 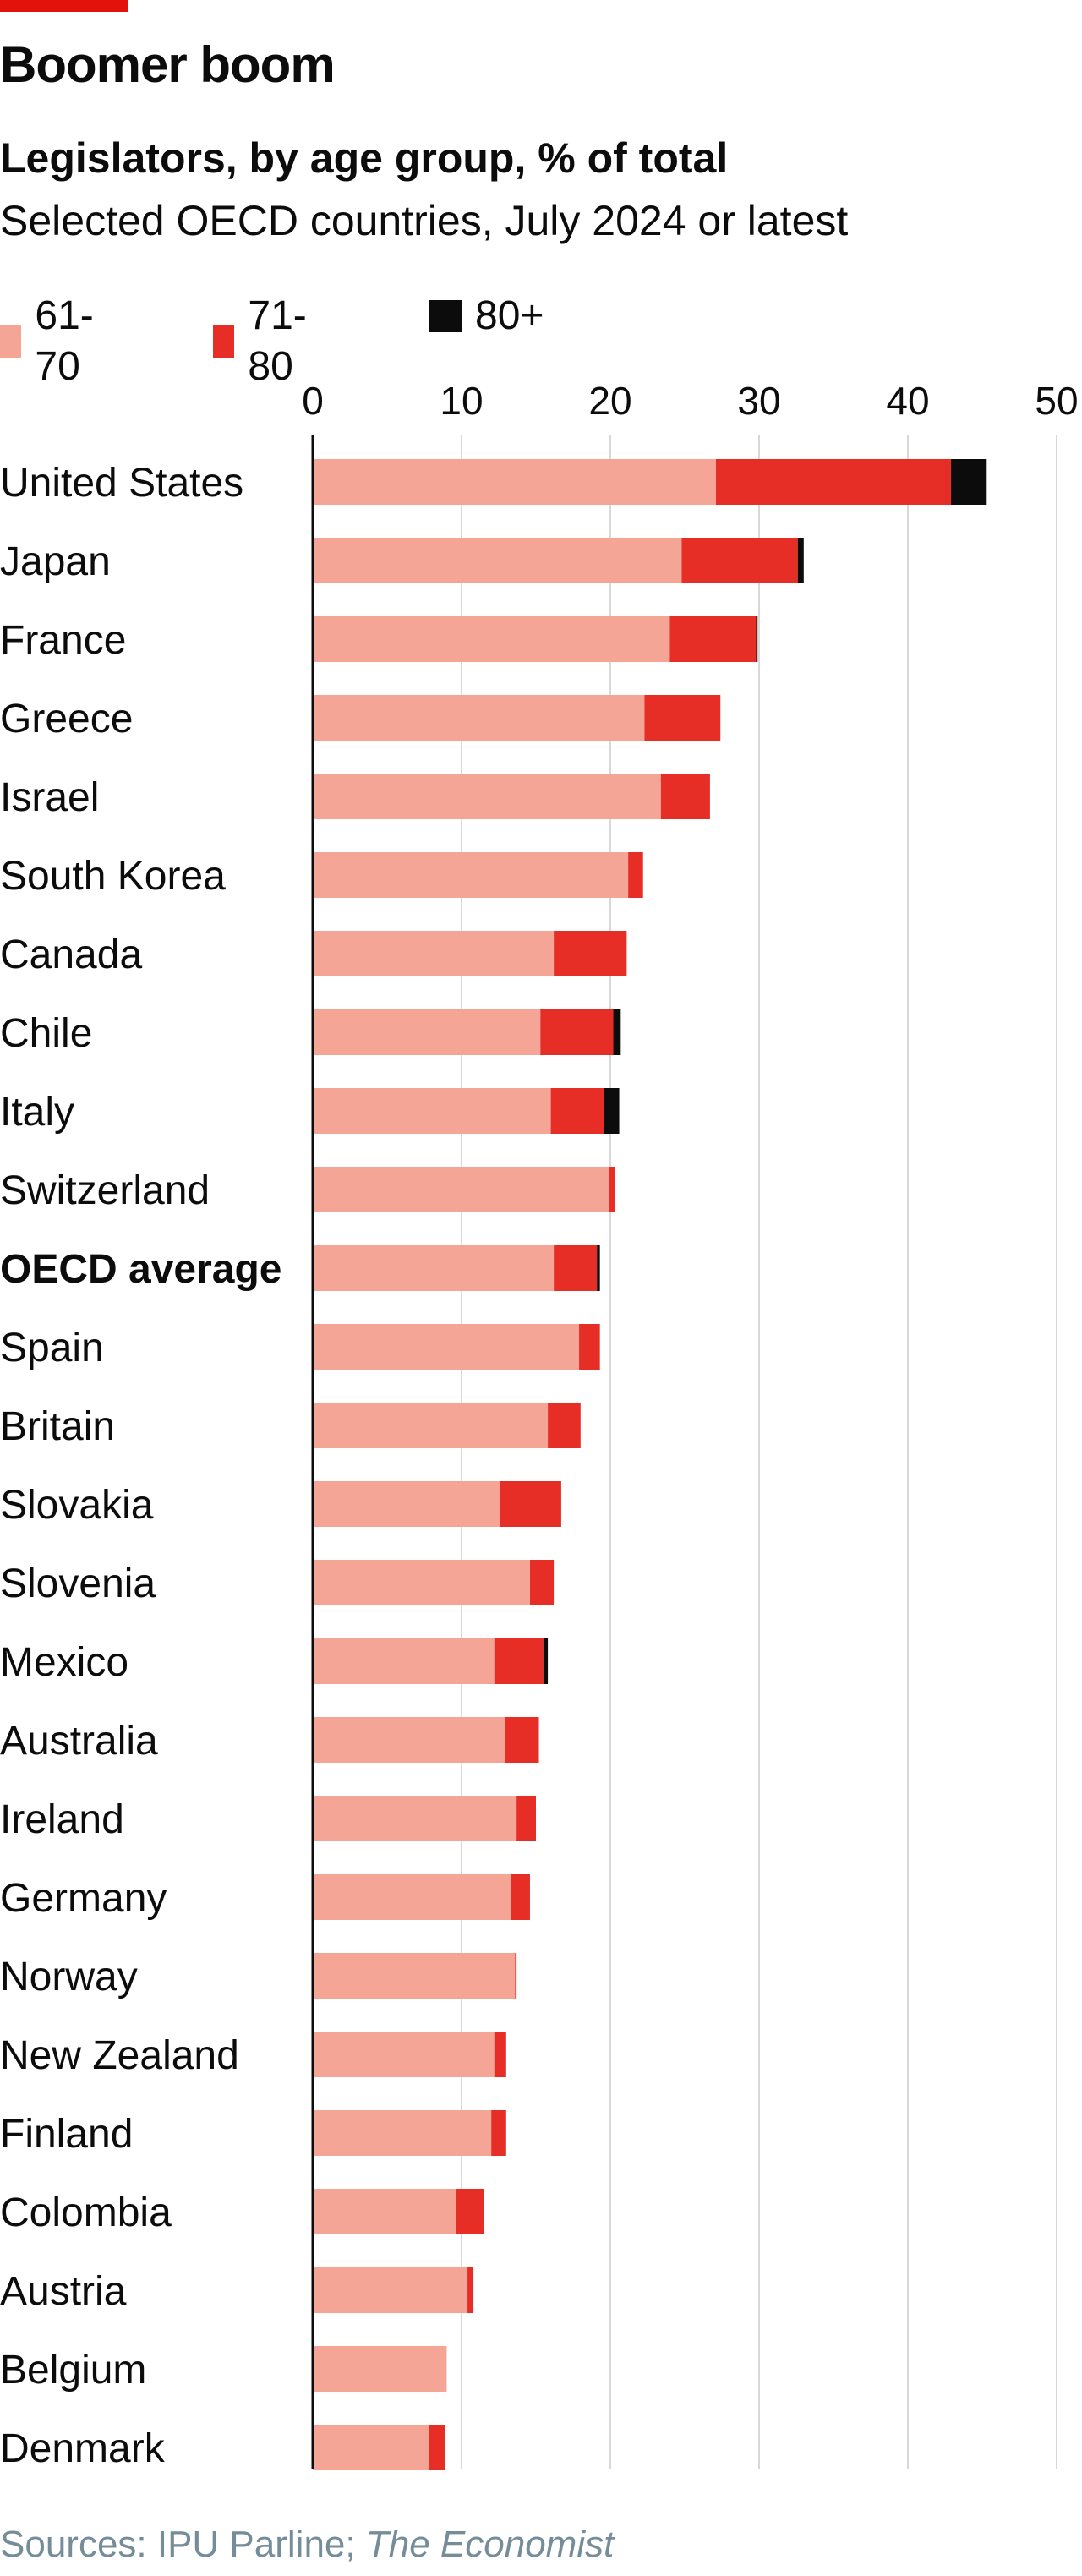 I want to click on chart-title: Boomer boom, so click(x=168, y=64).